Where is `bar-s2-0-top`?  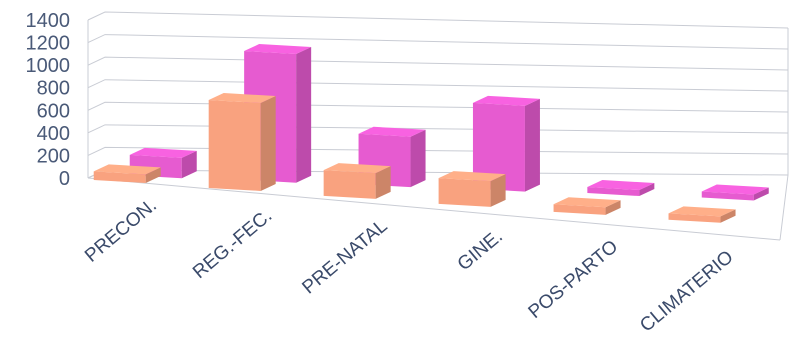 bar-s2-0-top is located at coordinates (163, 152).